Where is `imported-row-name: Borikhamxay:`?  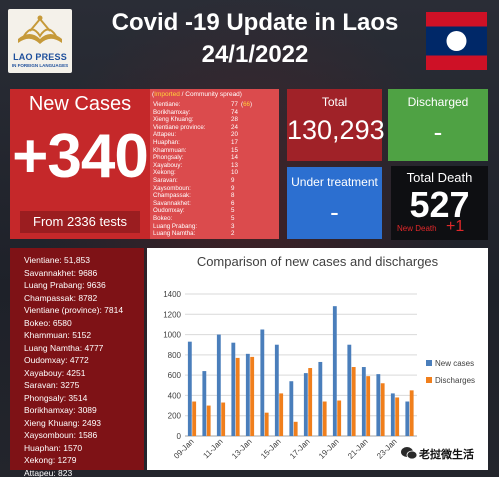
imported-row-name: Borikhamxay: is located at coordinates (172, 112).